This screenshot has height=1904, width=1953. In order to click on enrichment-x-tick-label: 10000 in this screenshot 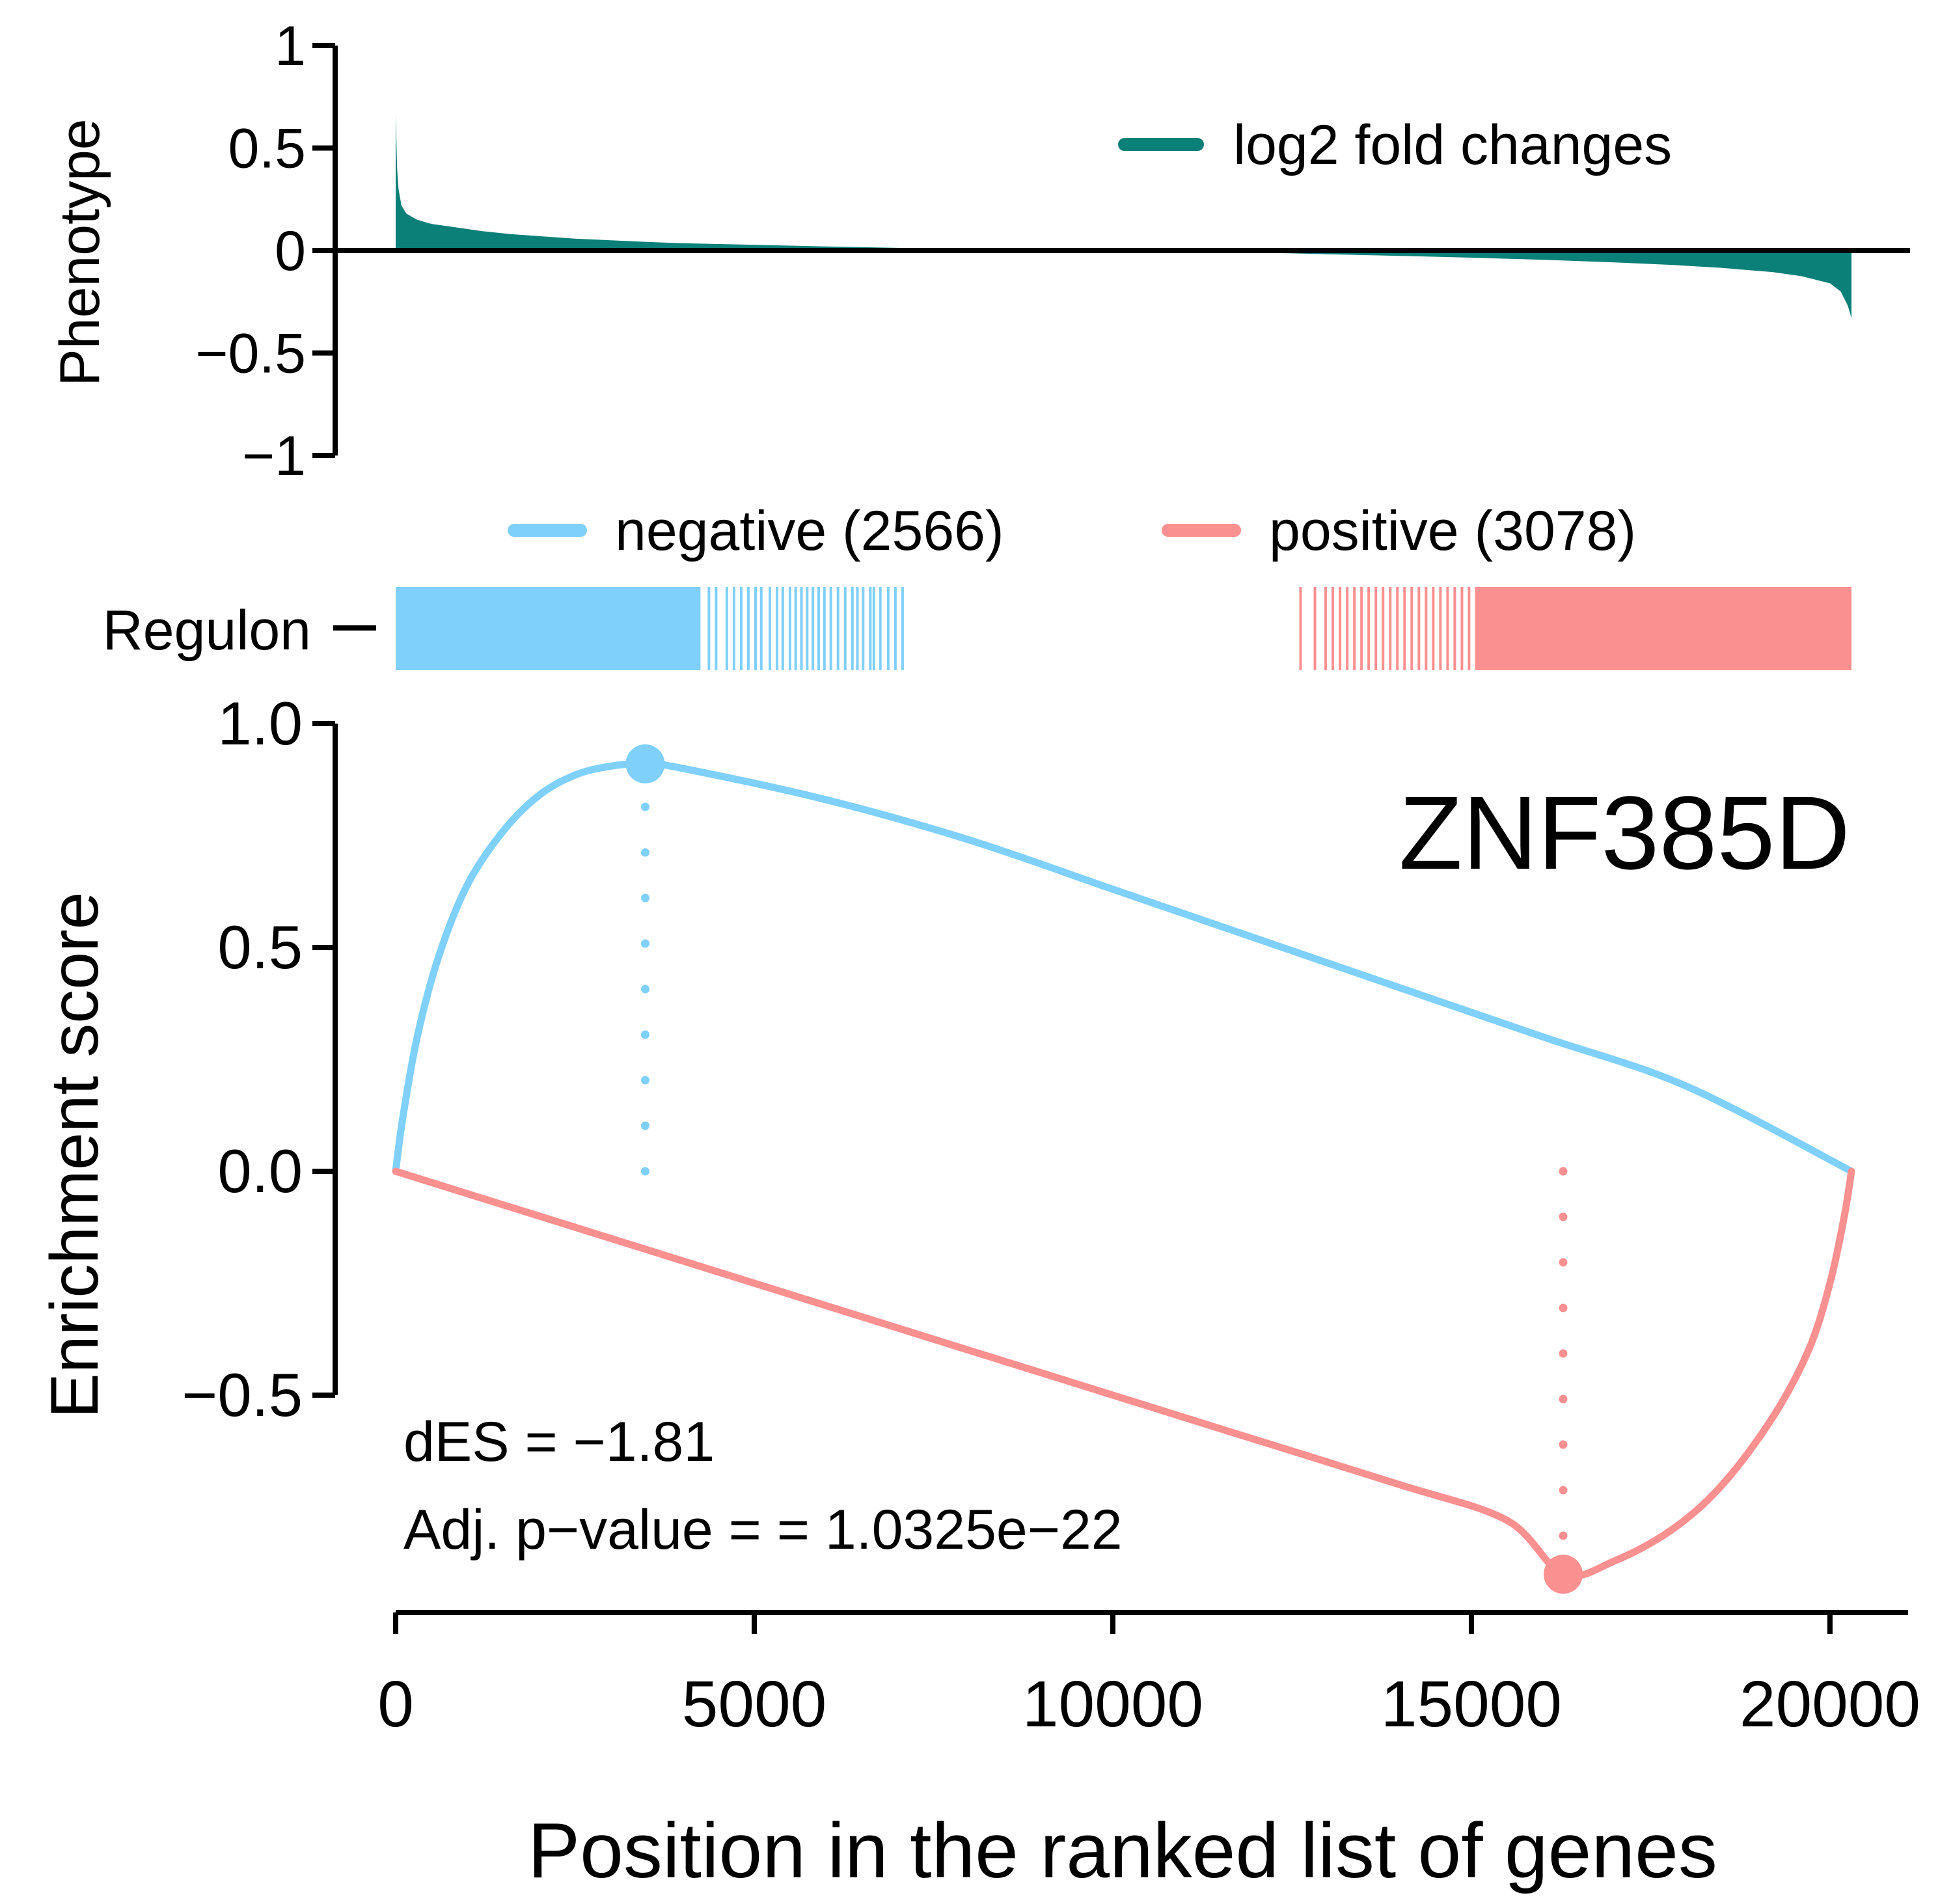, I will do `click(1112, 1704)`.